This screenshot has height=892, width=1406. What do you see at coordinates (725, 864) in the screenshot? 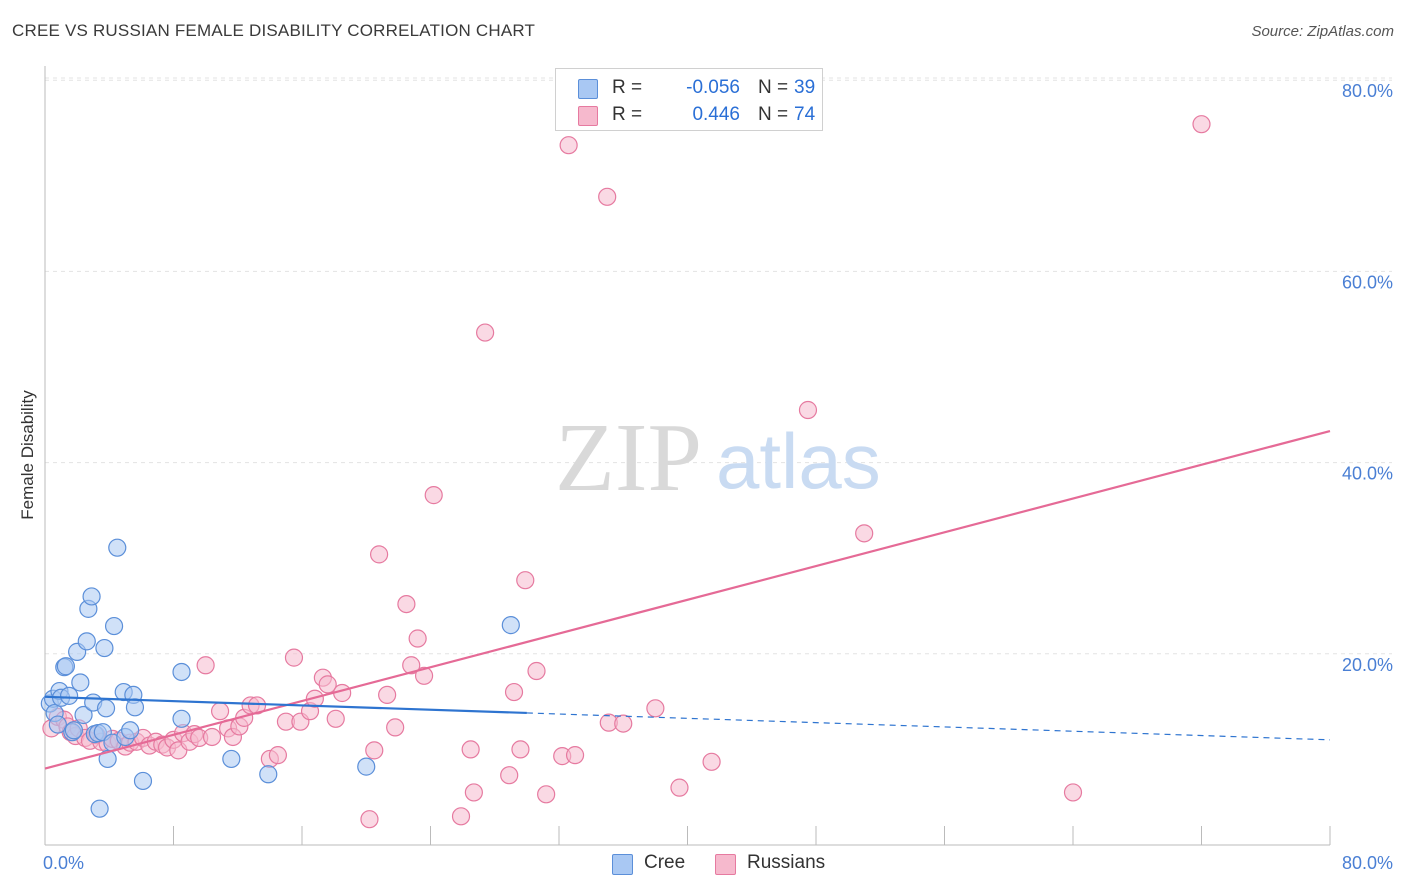
I see `russians-legend-swatch` at bounding box center [725, 864].